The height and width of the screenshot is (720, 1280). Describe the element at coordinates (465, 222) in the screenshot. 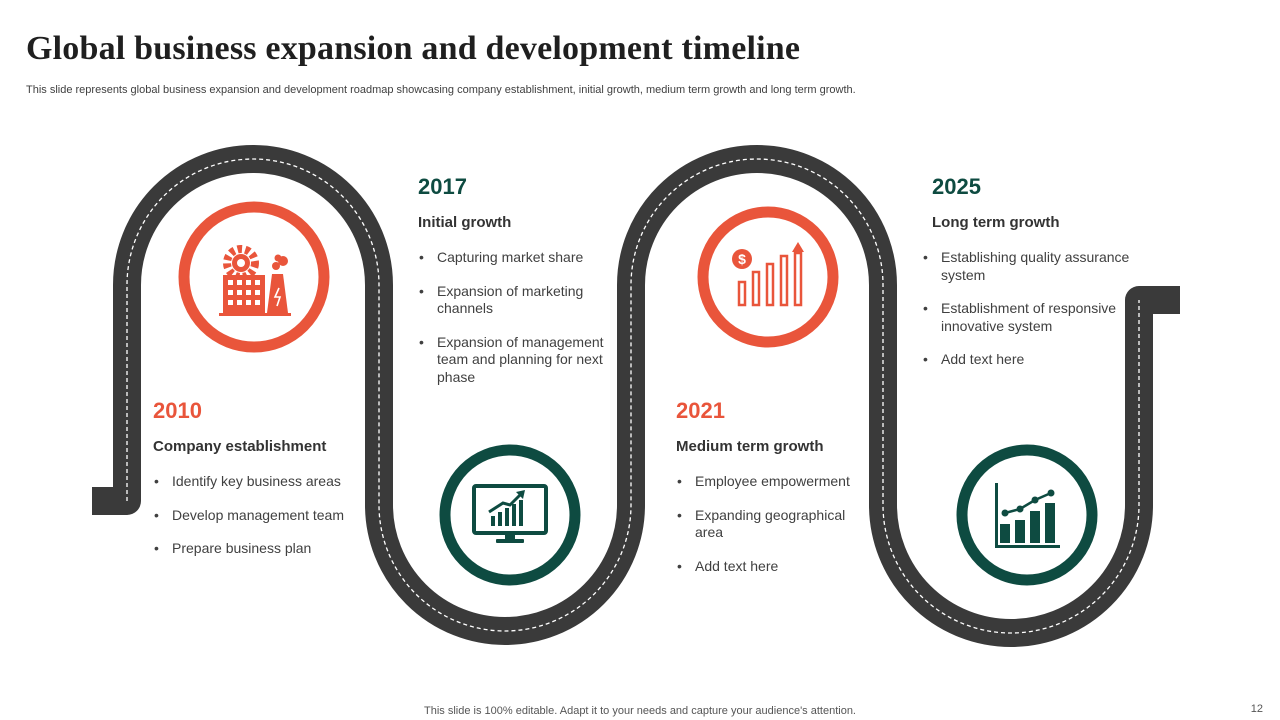

I see `milestone-heading: Initial growth` at that location.